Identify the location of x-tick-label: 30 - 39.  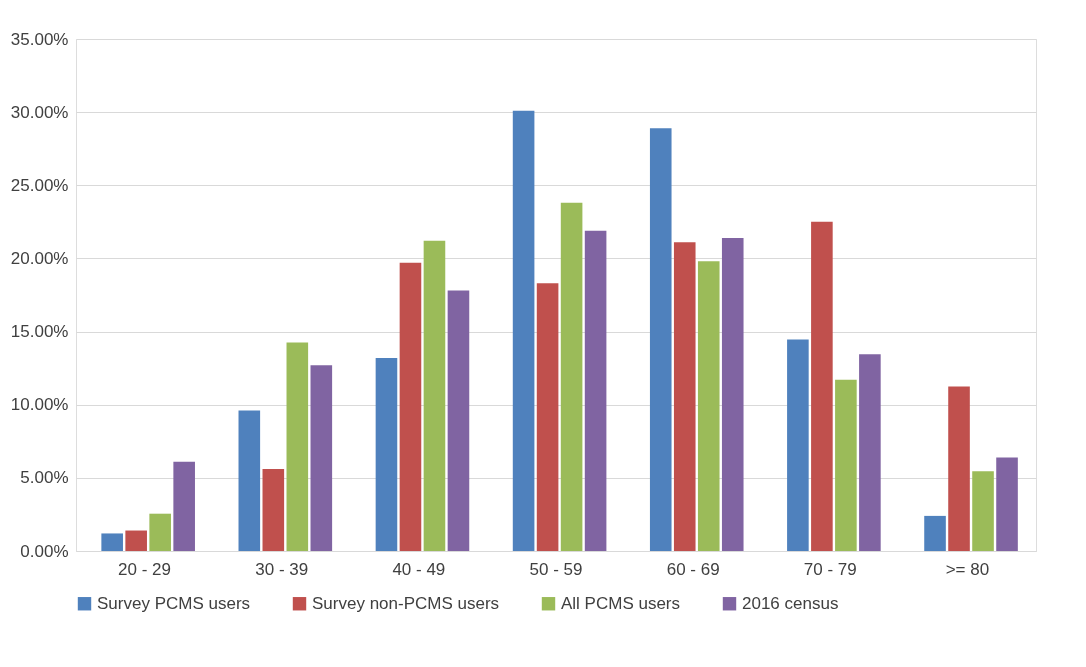
(282, 569).